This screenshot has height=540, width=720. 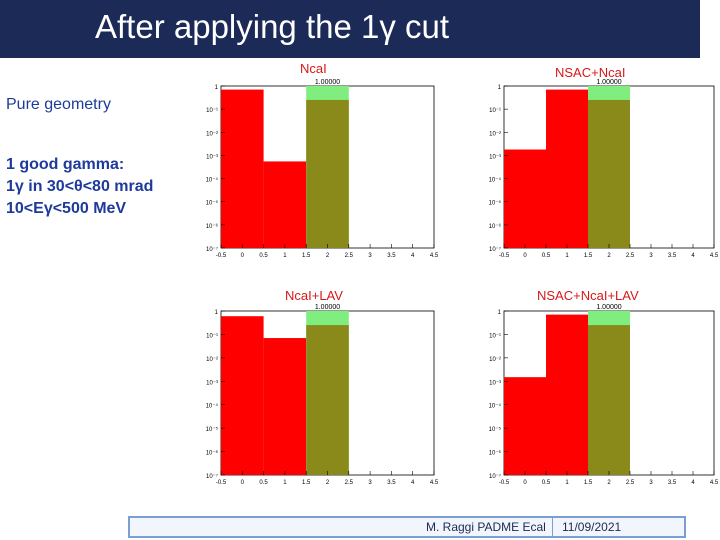 I want to click on slide-title: After applying the 1γ cut, so click(x=272, y=26).